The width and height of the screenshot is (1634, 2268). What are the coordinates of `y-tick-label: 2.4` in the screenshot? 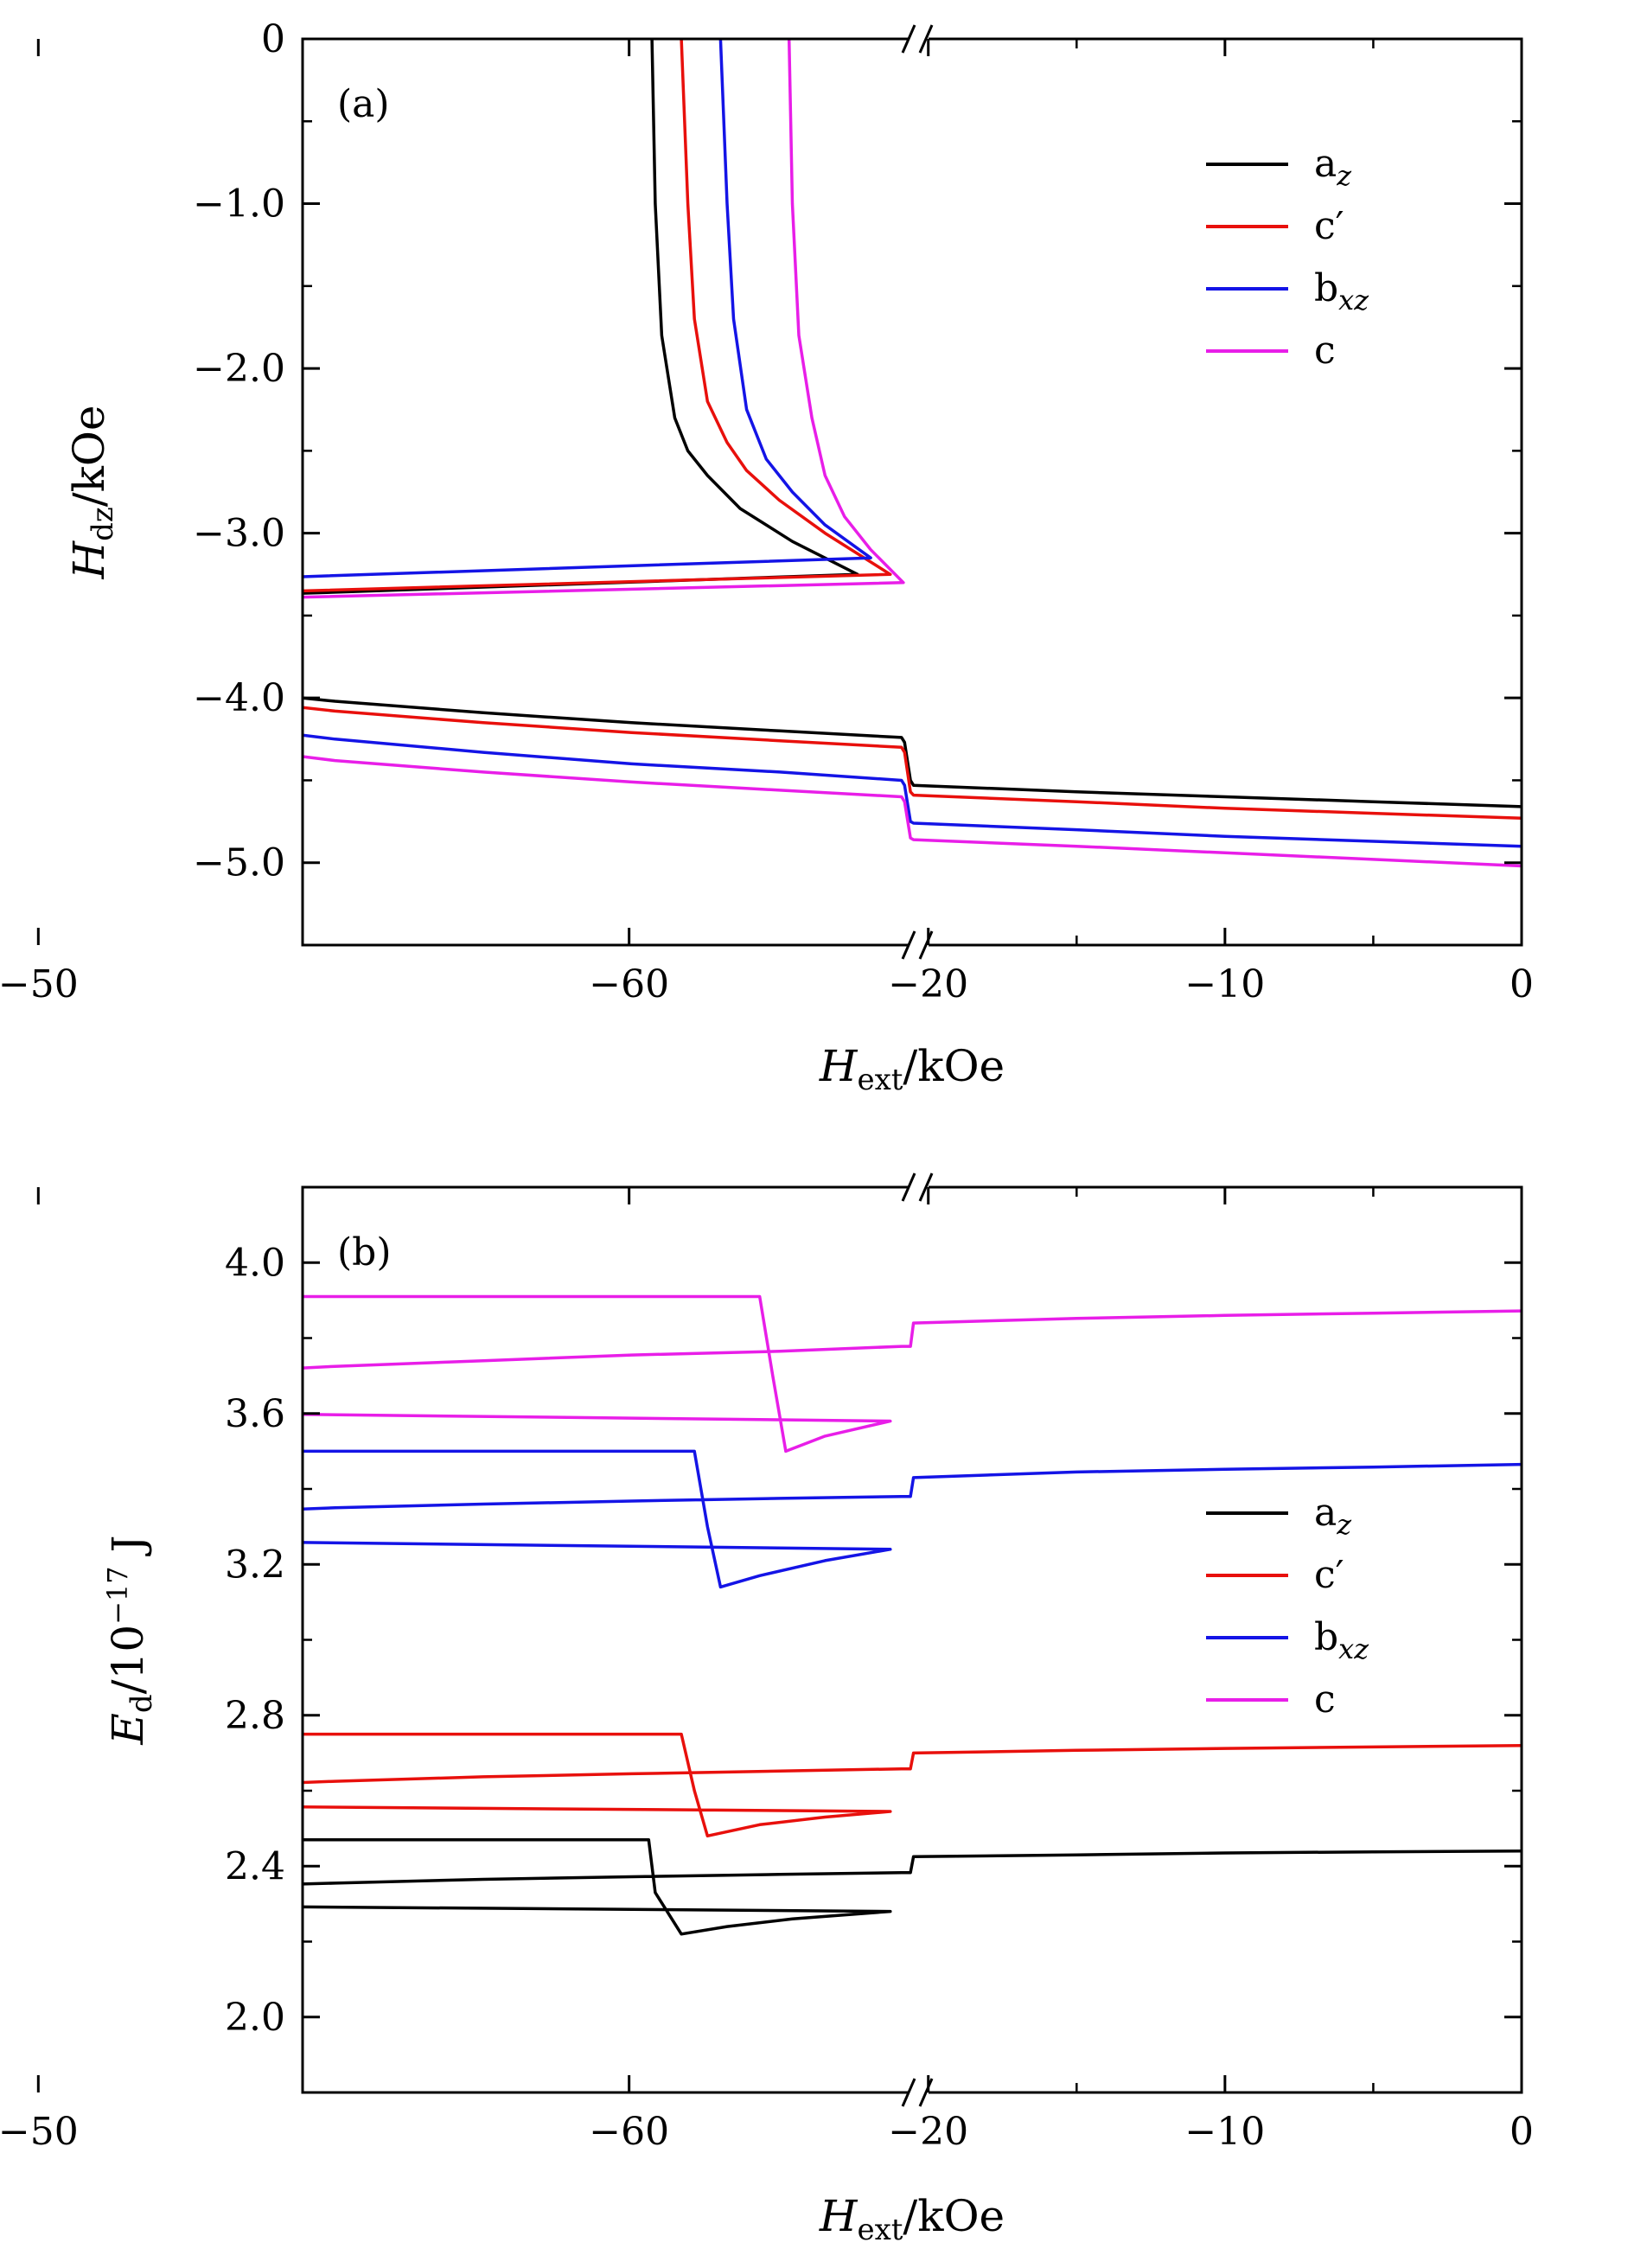 It's located at (255, 1866).